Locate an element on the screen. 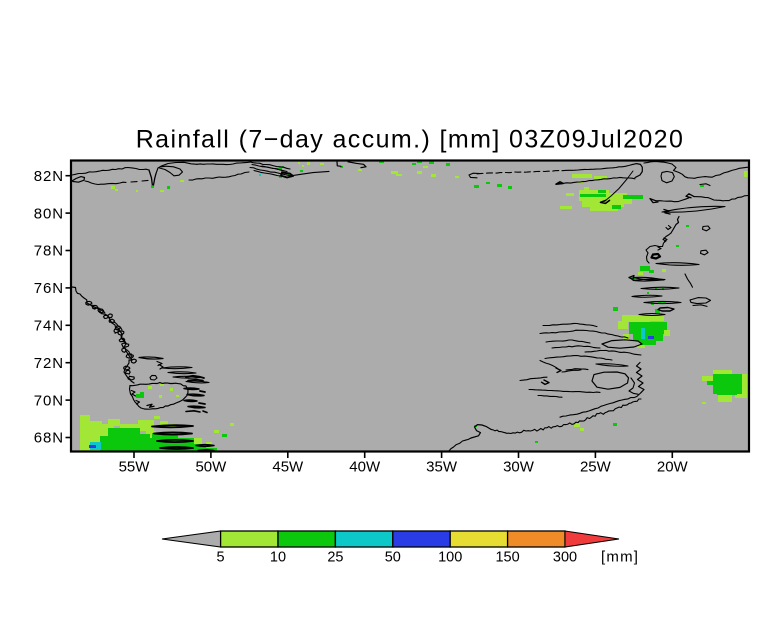 The width and height of the screenshot is (784, 617). svg-text: 74N is located at coordinates (49, 326).